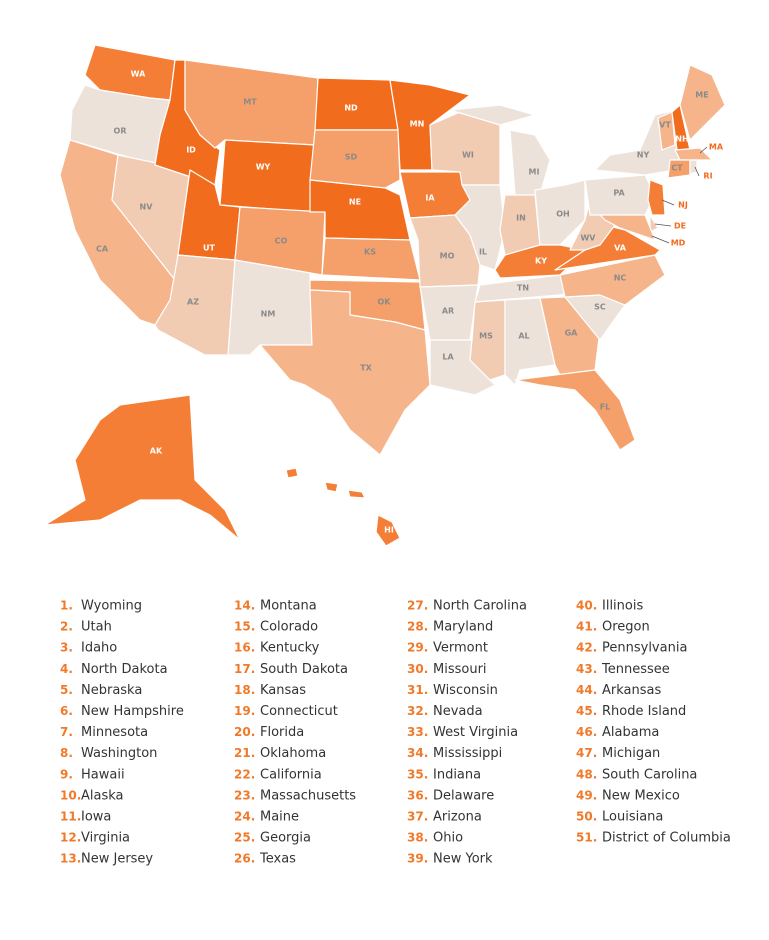  Describe the element at coordinates (701, 95) in the screenshot. I see `state-label: ME` at that location.